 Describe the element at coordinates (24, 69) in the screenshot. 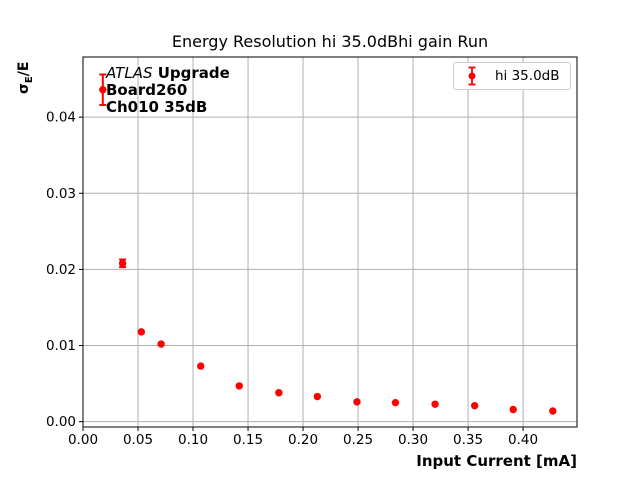

I see `y-axis-label-rest: /E` at that location.